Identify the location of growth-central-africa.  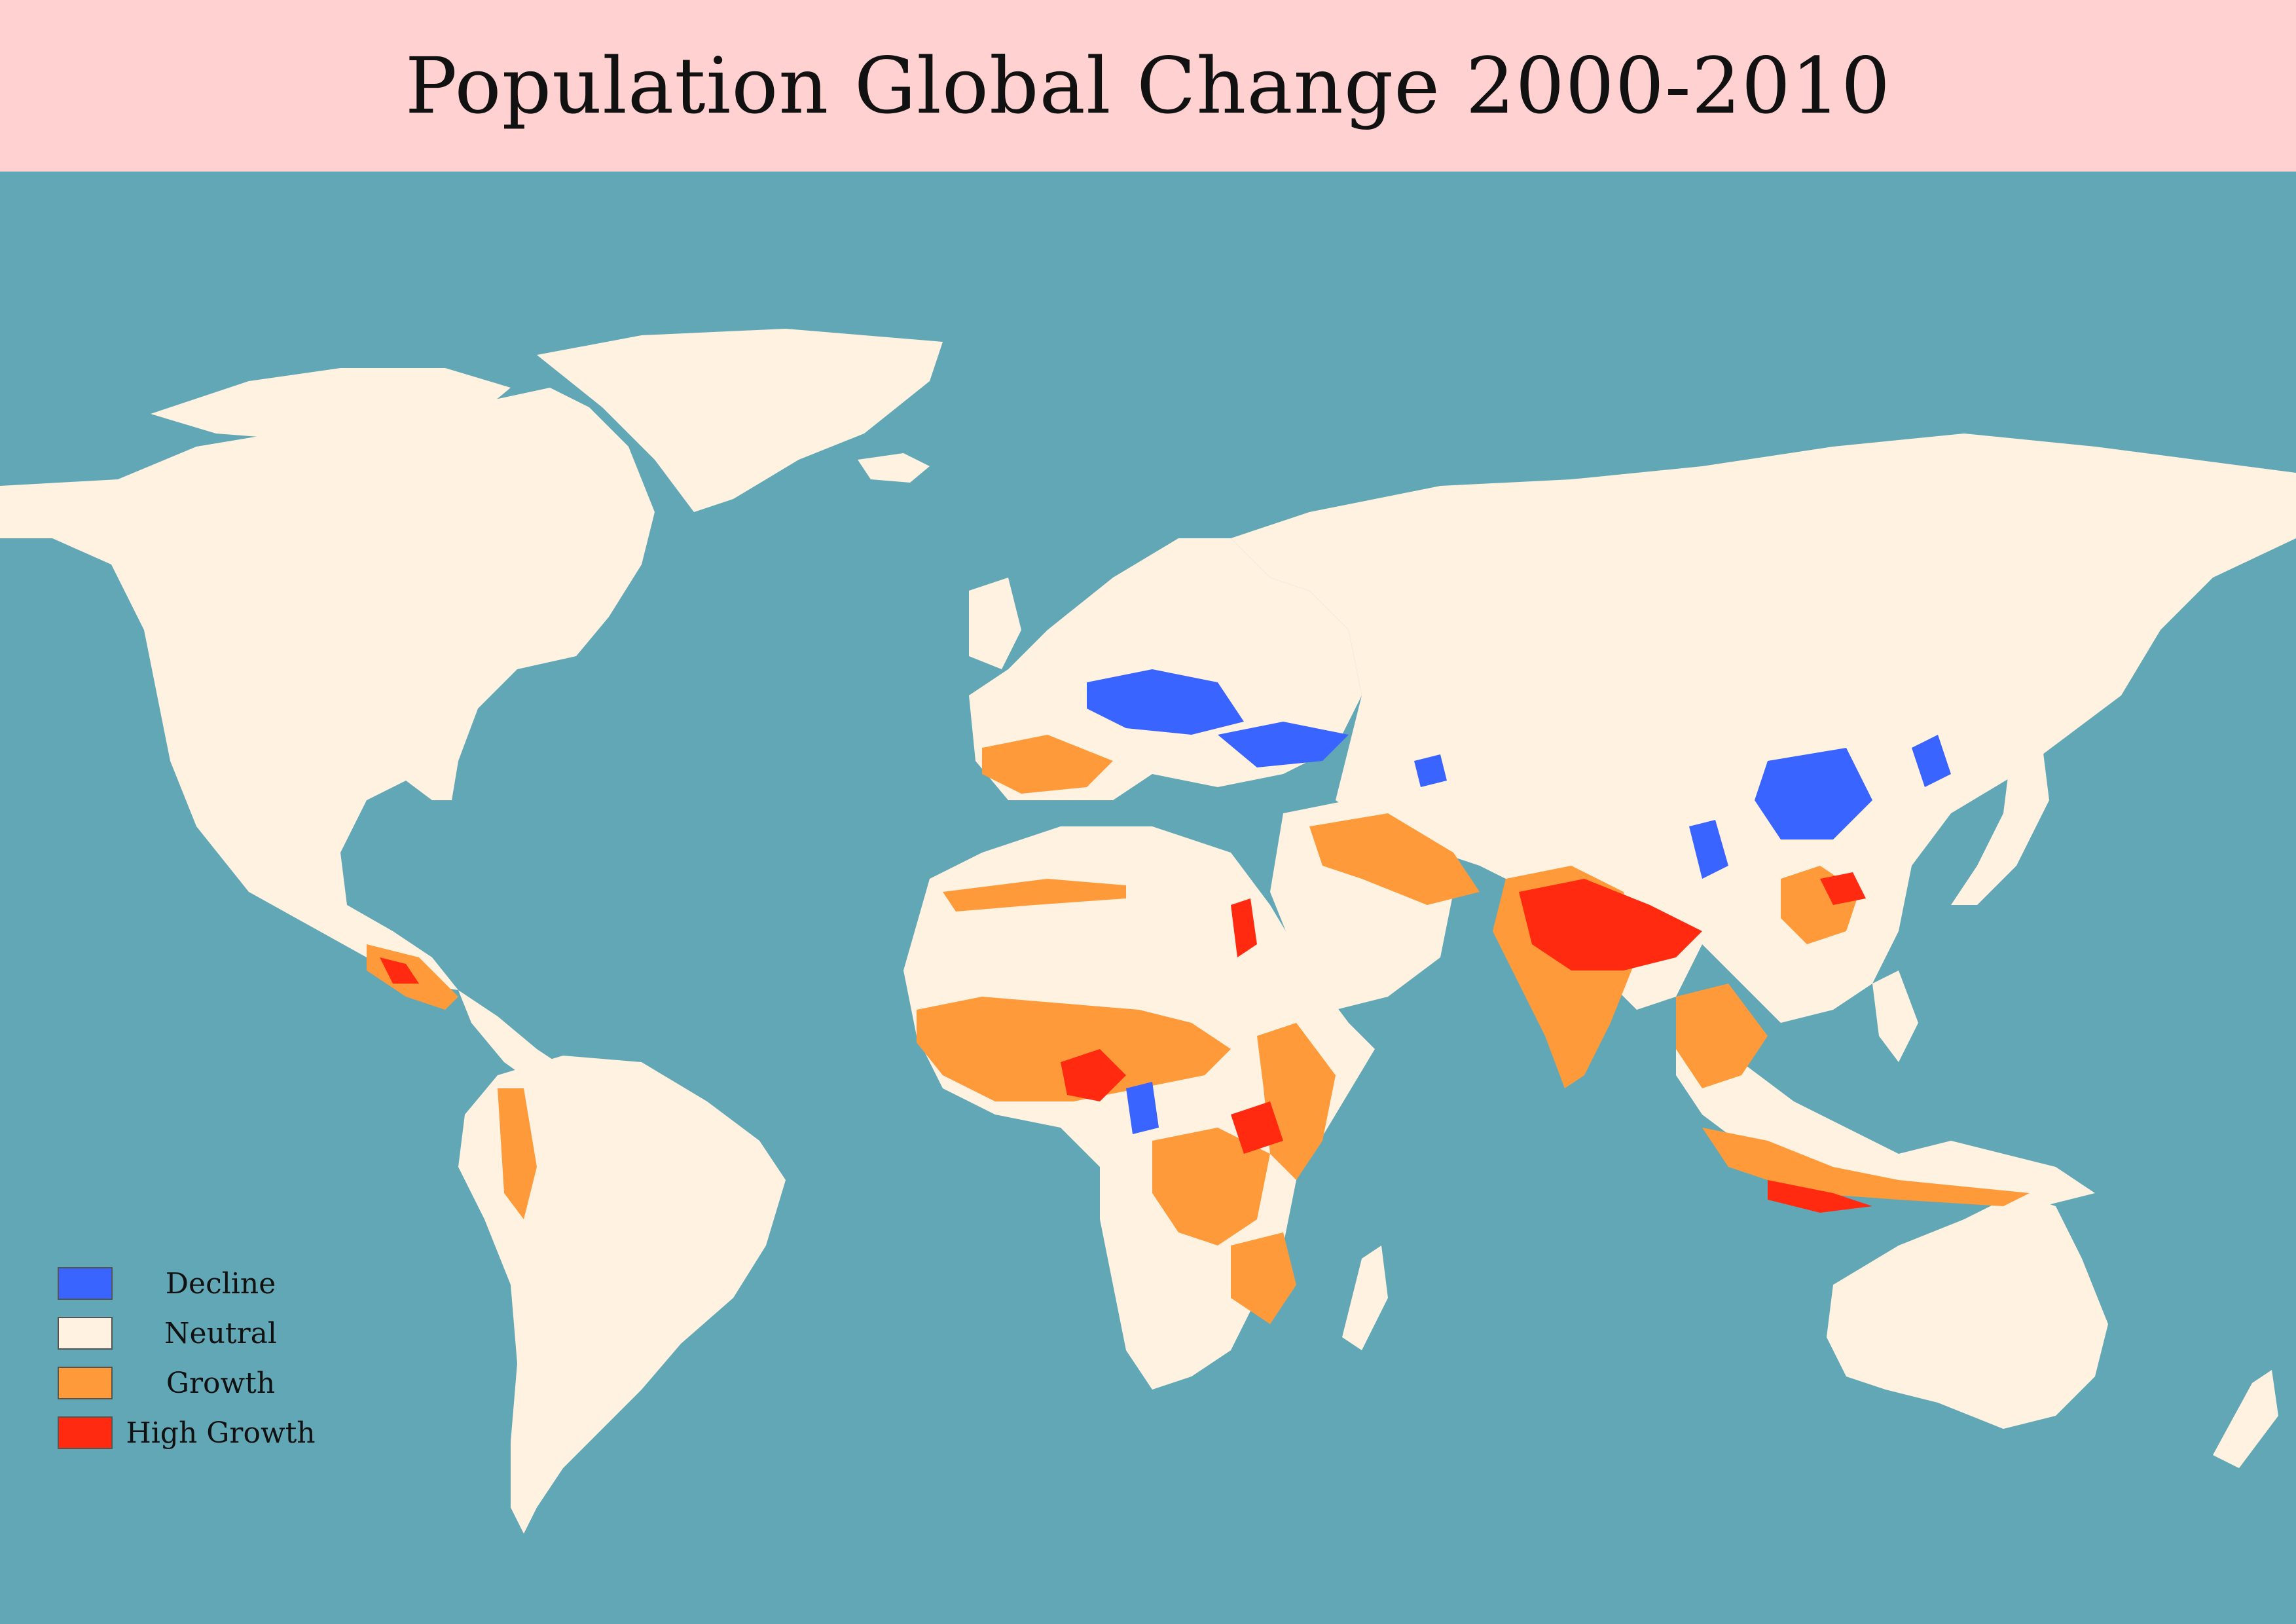
(1211, 1187).